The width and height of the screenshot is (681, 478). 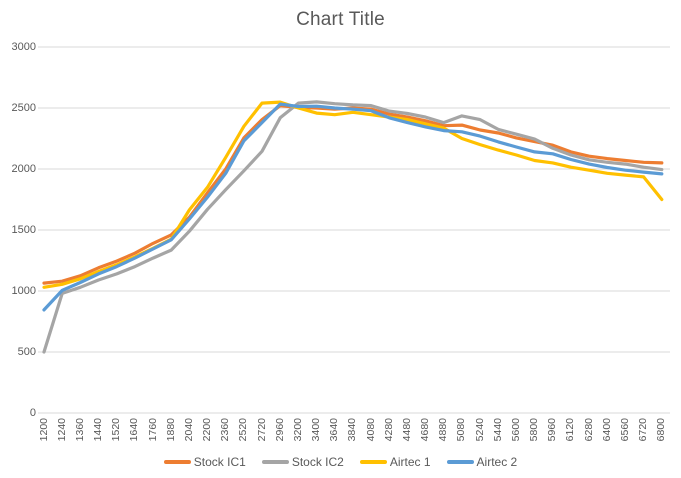 I want to click on x-axis-label: 2040, so click(x=188, y=430).